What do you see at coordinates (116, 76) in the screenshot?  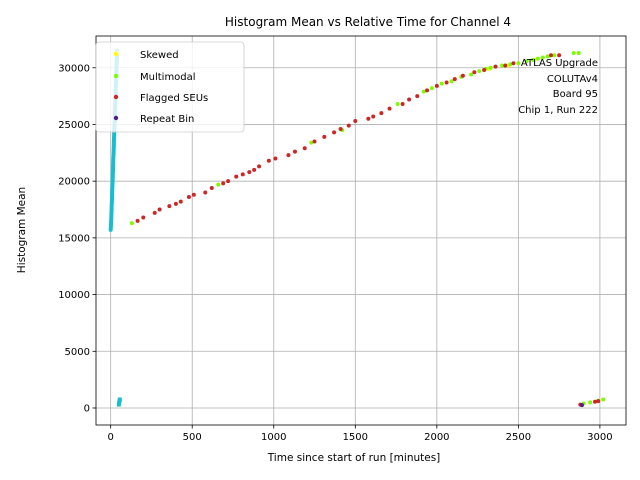 I see `legend-marker-multimodal` at bounding box center [116, 76].